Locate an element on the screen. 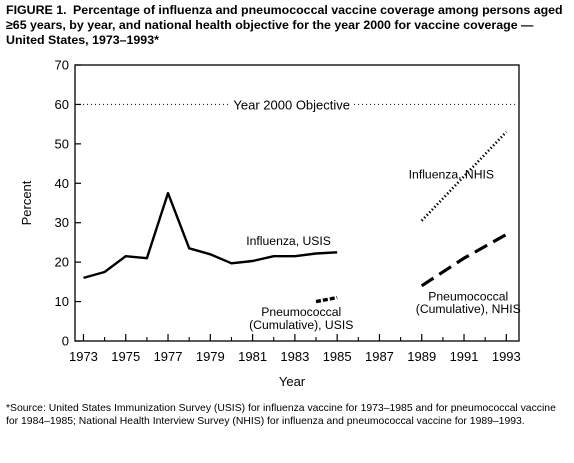 The height and width of the screenshot is (463, 574). y-tick-label: 40 is located at coordinates (62, 183).